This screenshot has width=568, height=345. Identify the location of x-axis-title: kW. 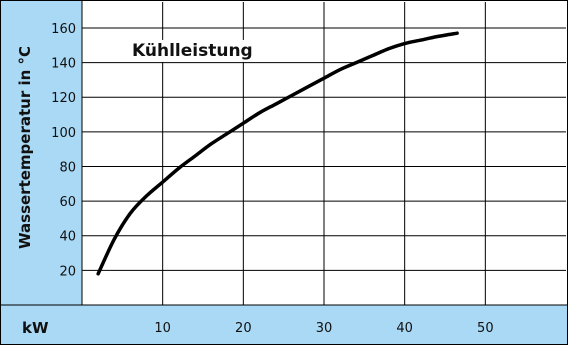
(35, 328).